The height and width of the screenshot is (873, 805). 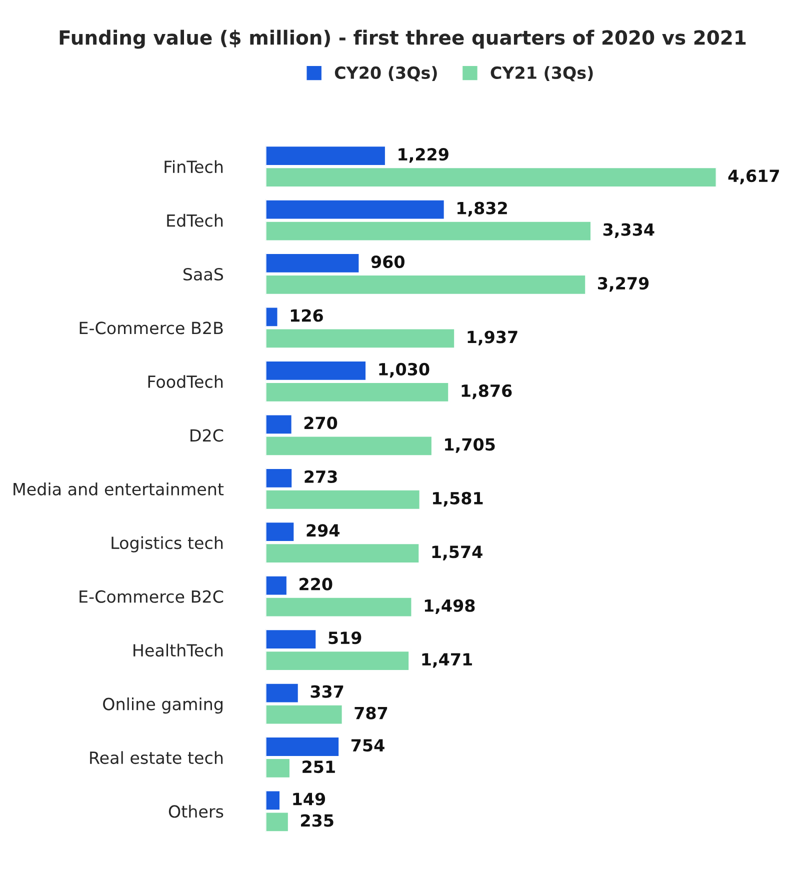 I want to click on y-tick-label: Others, so click(x=196, y=811).